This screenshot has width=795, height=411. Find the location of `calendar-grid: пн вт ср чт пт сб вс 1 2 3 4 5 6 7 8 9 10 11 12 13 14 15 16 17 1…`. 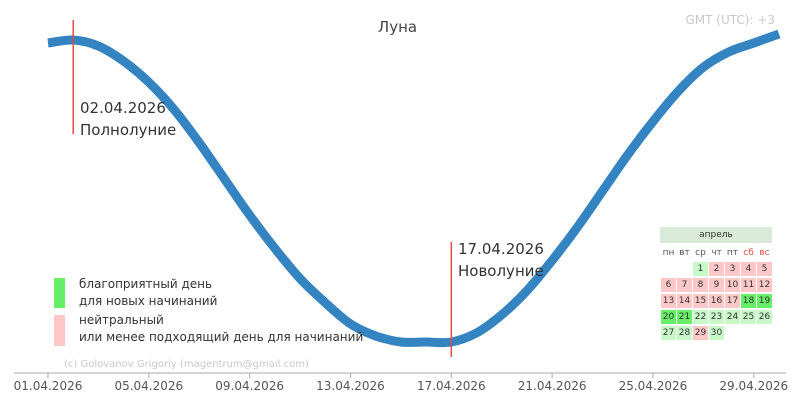

calendar-grid: пн вт ср чт пт сб вс 1 2 3 4 5 6 7 8 9 10 11 12 13 14 15 16 17 1… is located at coordinates (716, 293).